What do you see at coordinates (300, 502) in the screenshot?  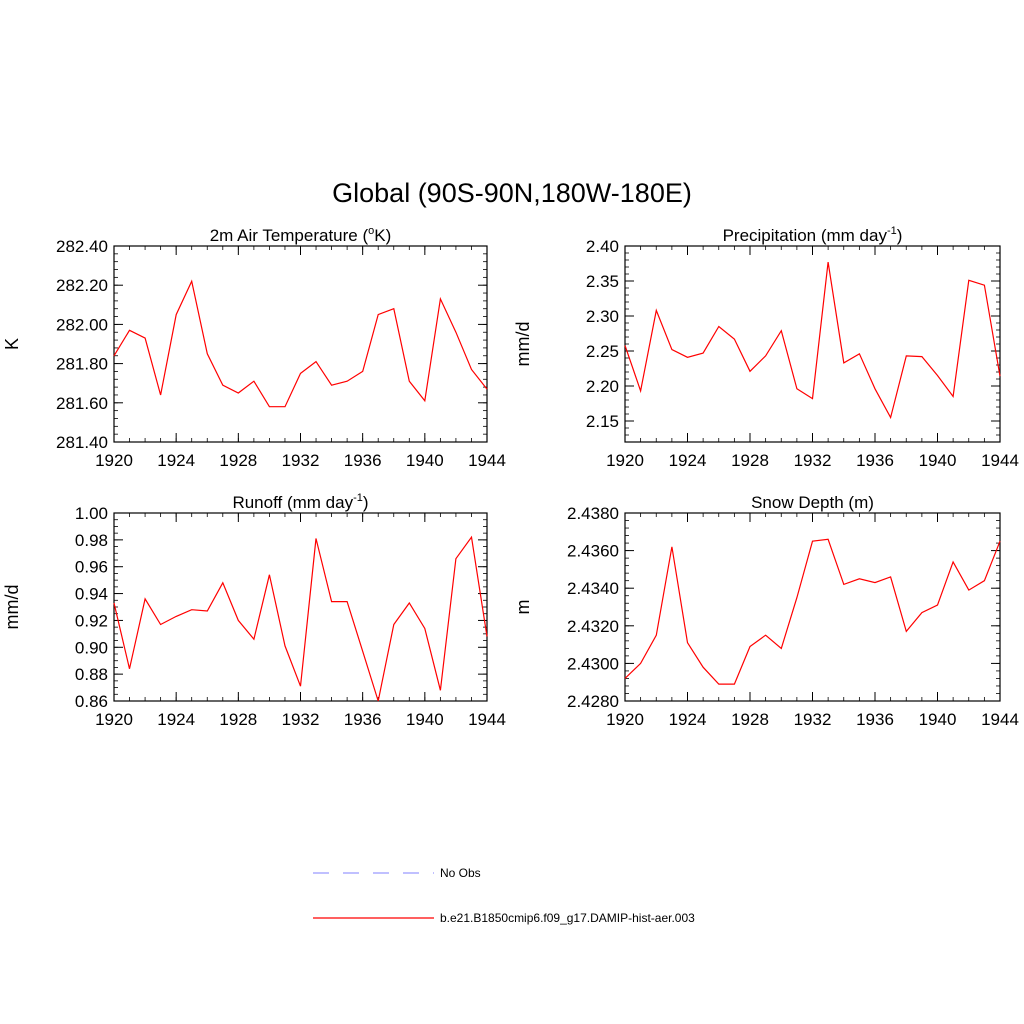 I see `panel-title: Runoff (mm day-1)` at bounding box center [300, 502].